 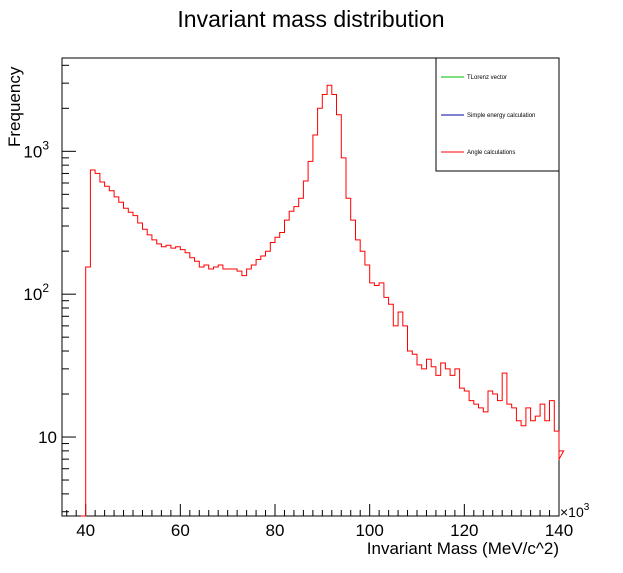 I want to click on chart-title: Invariant mass distribution, so click(x=310, y=19).